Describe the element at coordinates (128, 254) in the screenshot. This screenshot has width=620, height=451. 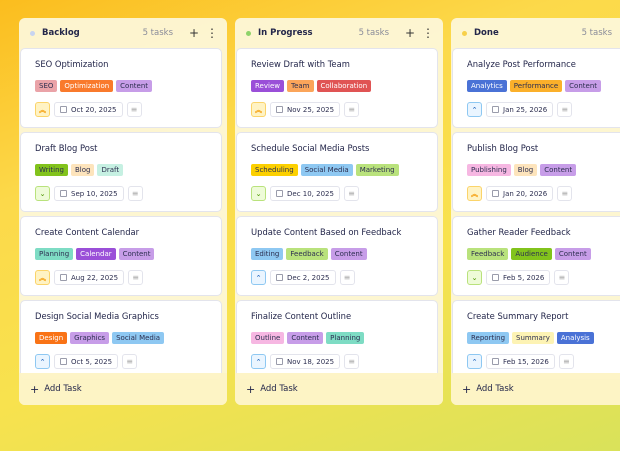
I see `tag-list: Planning Calendar Content` at that location.